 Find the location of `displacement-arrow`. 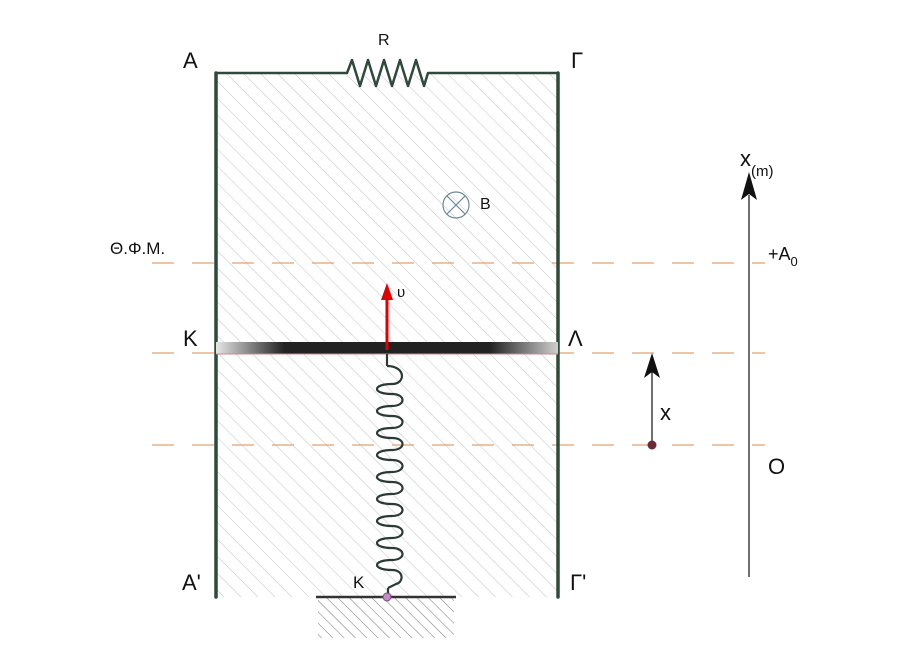

displacement-arrow is located at coordinates (652, 401).